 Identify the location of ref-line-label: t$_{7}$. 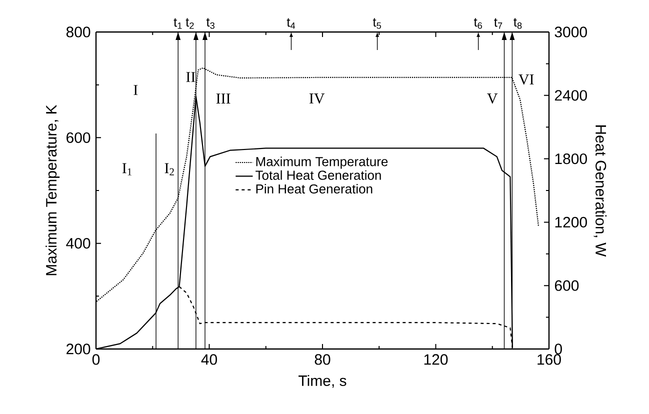
(498, 23).